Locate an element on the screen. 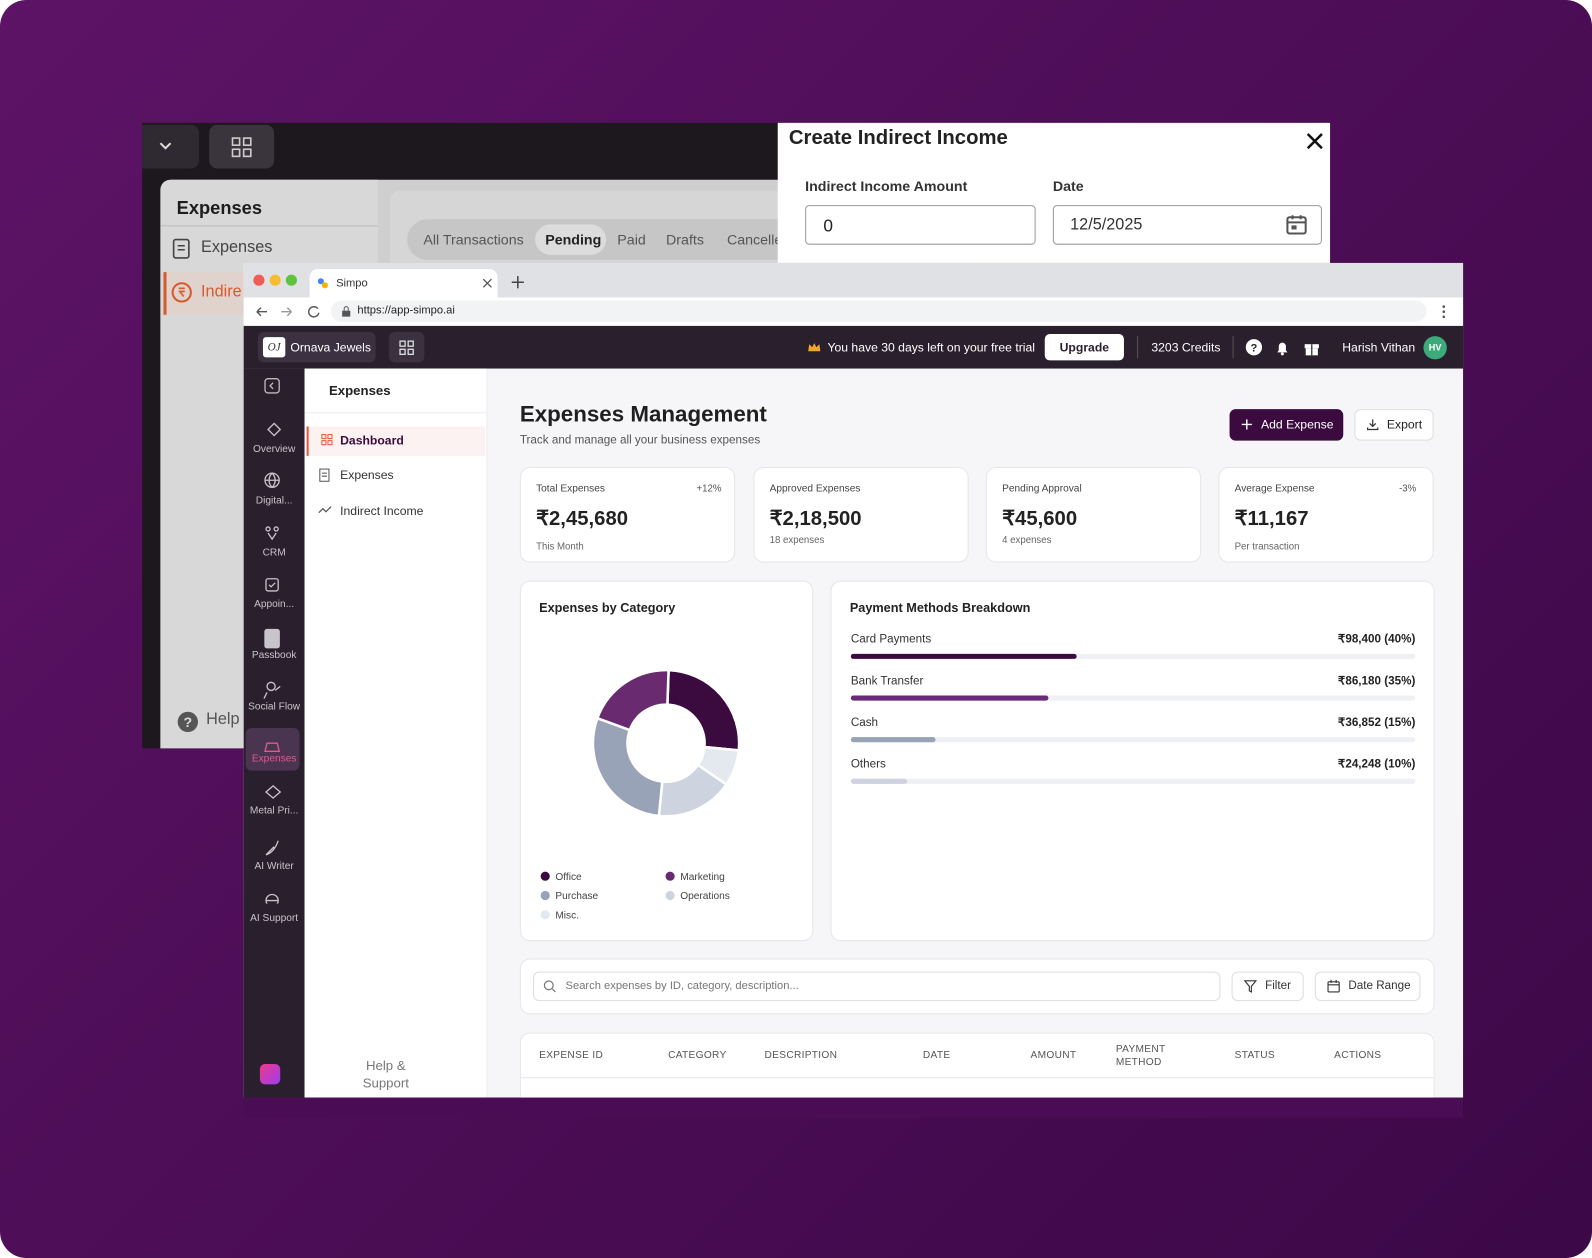  bar-label: Others is located at coordinates (868, 764).